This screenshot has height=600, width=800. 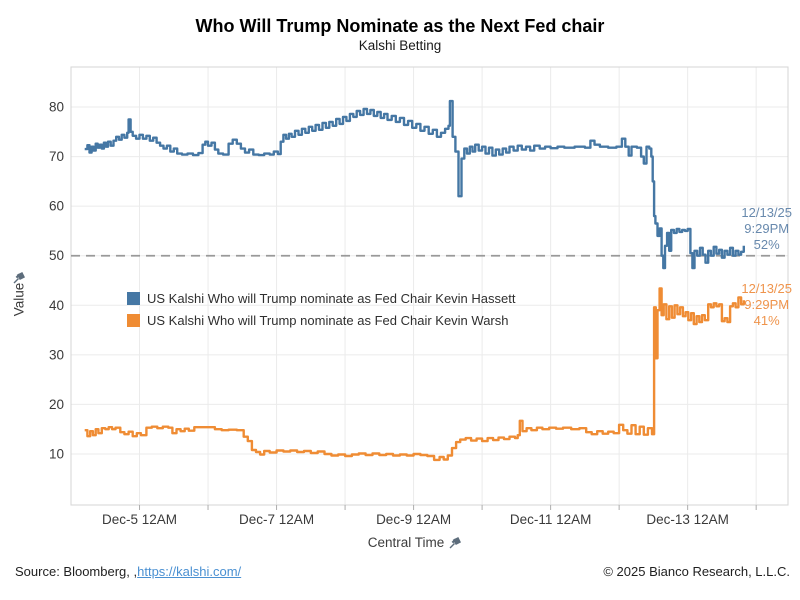 What do you see at coordinates (56, 354) in the screenshot?
I see `y-tick-label: 30` at bounding box center [56, 354].